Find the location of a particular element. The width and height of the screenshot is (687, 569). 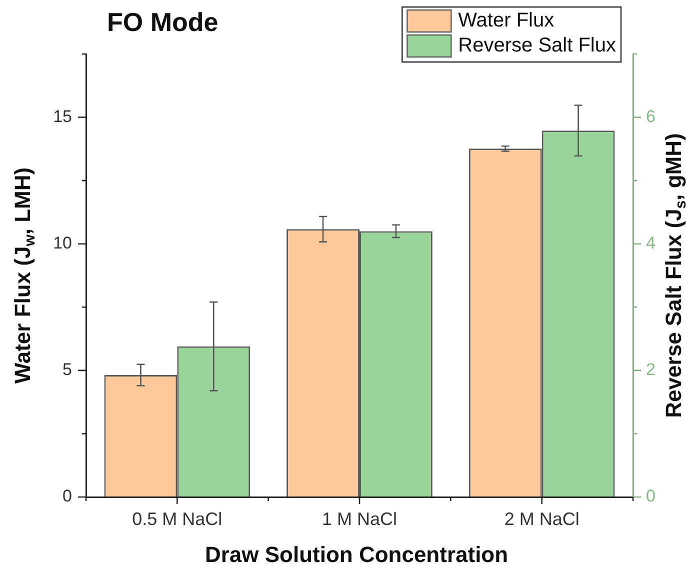

y-tick-label: 10 is located at coordinates (62, 243).